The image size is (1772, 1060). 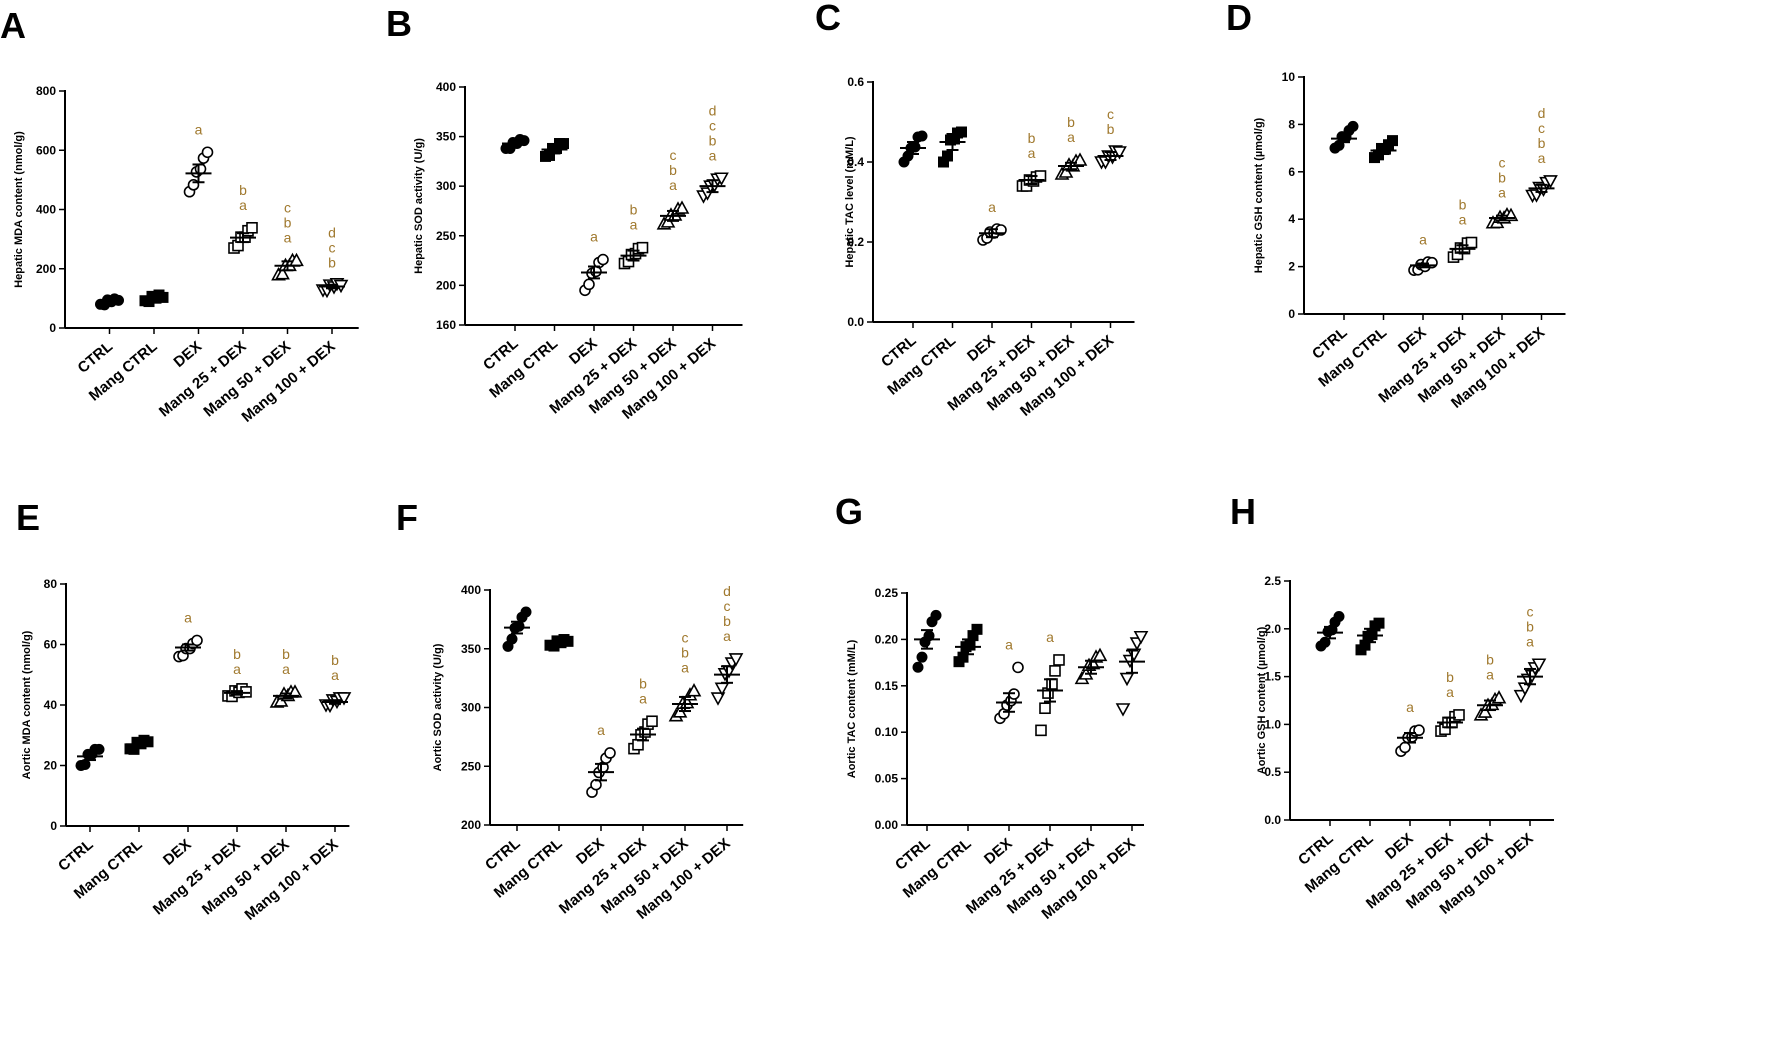 What do you see at coordinates (887, 732) in the screenshot?
I see `y-tick-label: 0.10` at bounding box center [887, 732].